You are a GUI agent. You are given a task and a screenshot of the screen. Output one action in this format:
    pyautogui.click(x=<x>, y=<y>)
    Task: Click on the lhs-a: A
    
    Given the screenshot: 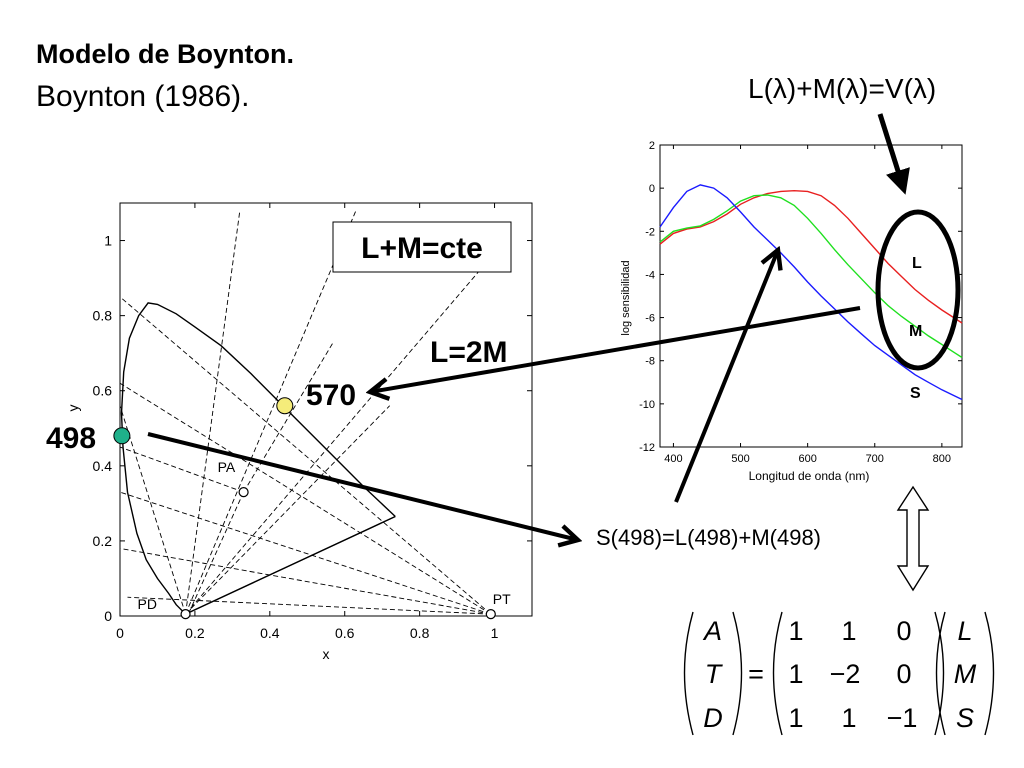 What is the action you would take?
    pyautogui.click(x=712, y=631)
    